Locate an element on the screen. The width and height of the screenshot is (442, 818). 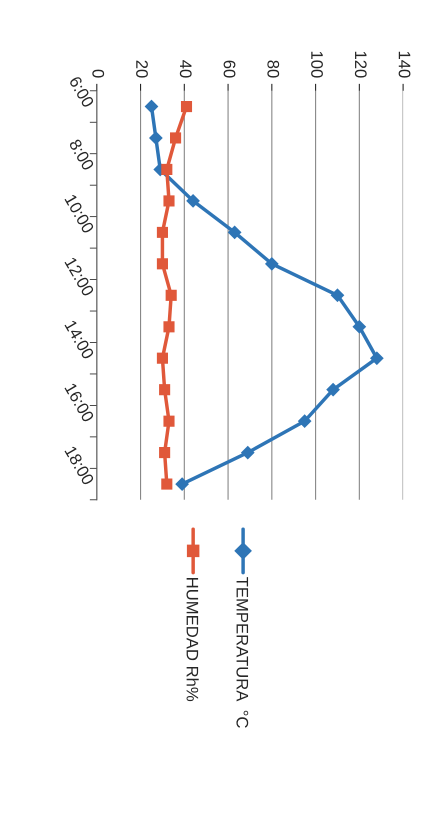
text: HUMEDAD Rh% is located at coordinates (192, 640).